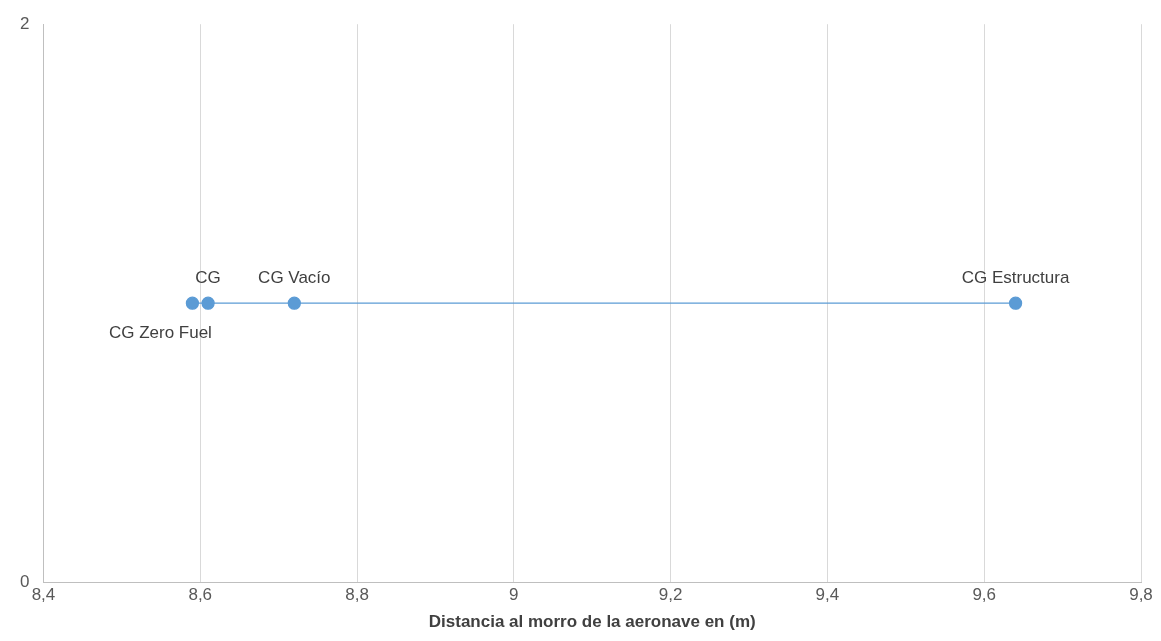  What do you see at coordinates (208, 278) in the screenshot?
I see `annotation: CG` at bounding box center [208, 278].